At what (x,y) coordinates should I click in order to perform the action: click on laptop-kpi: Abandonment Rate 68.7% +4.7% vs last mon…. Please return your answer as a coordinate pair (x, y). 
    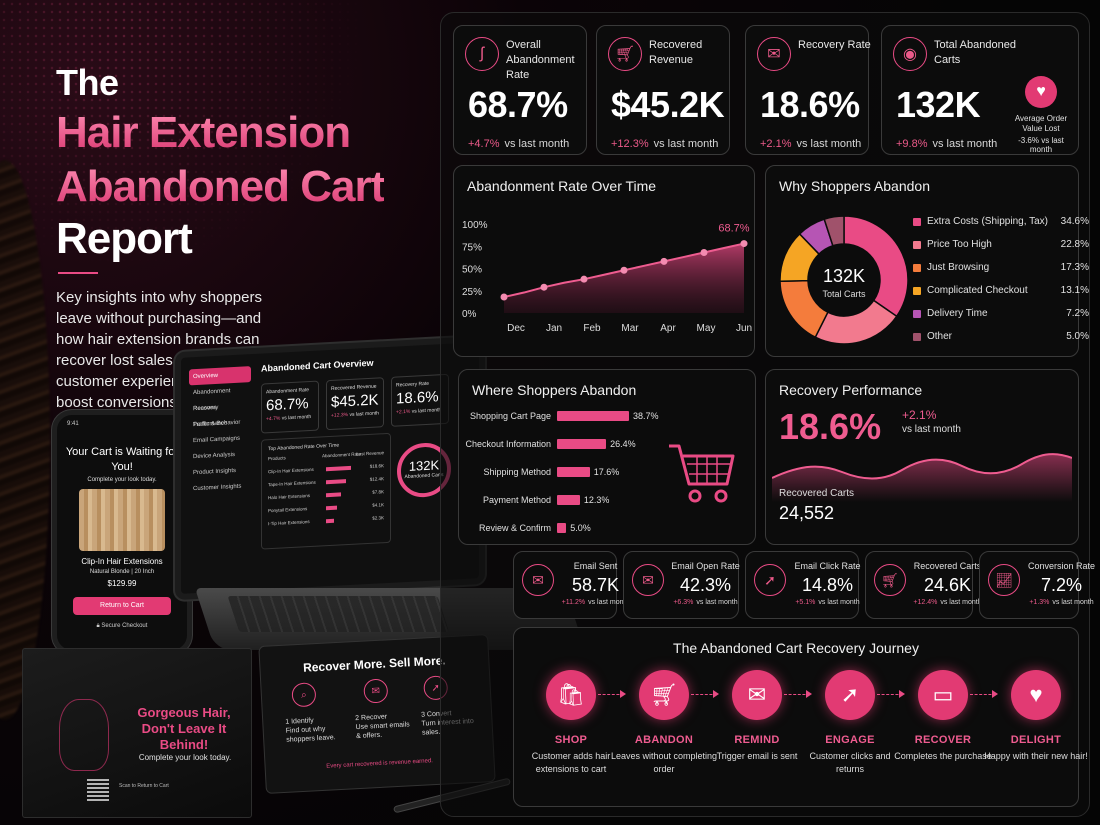
    Looking at the image, I should click on (290, 407).